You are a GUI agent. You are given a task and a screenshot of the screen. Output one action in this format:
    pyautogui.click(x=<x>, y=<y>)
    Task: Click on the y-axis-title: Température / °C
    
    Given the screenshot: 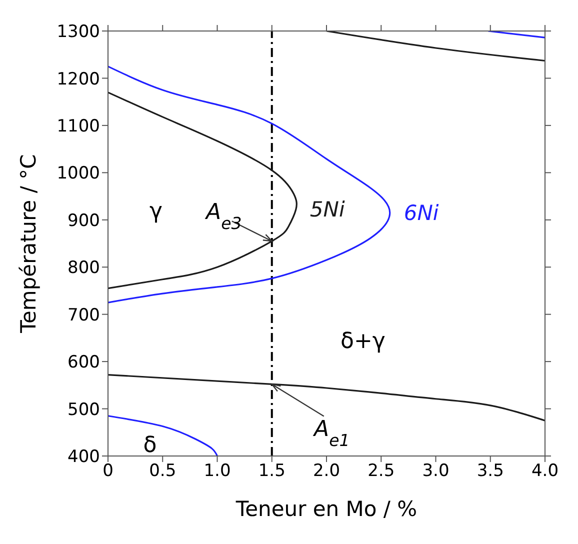 What is the action you would take?
    pyautogui.click(x=28, y=244)
    